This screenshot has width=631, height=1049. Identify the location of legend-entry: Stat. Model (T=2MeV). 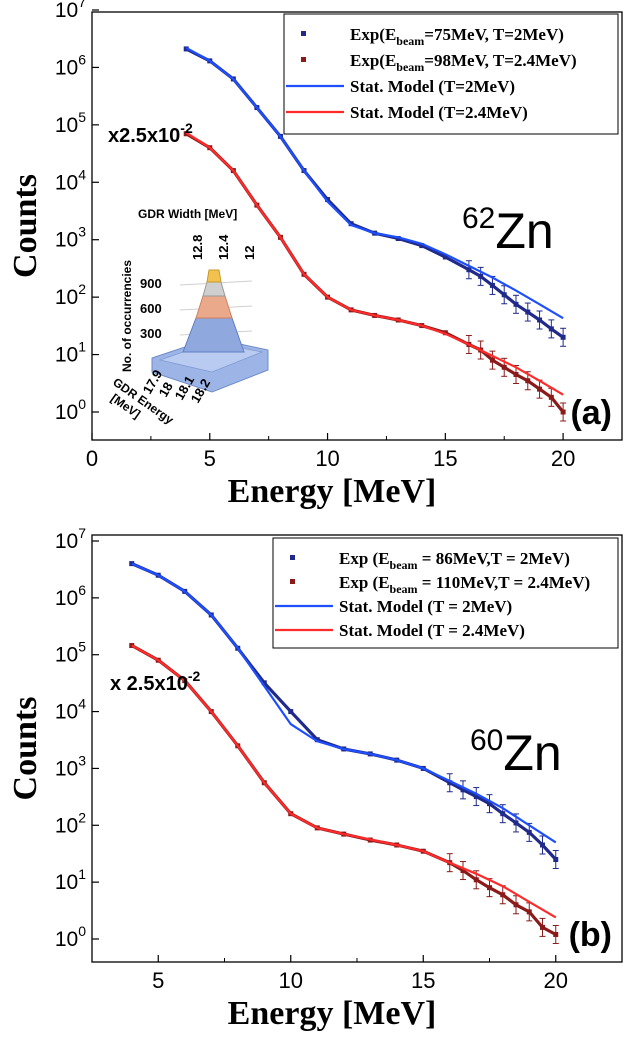
(432, 86).